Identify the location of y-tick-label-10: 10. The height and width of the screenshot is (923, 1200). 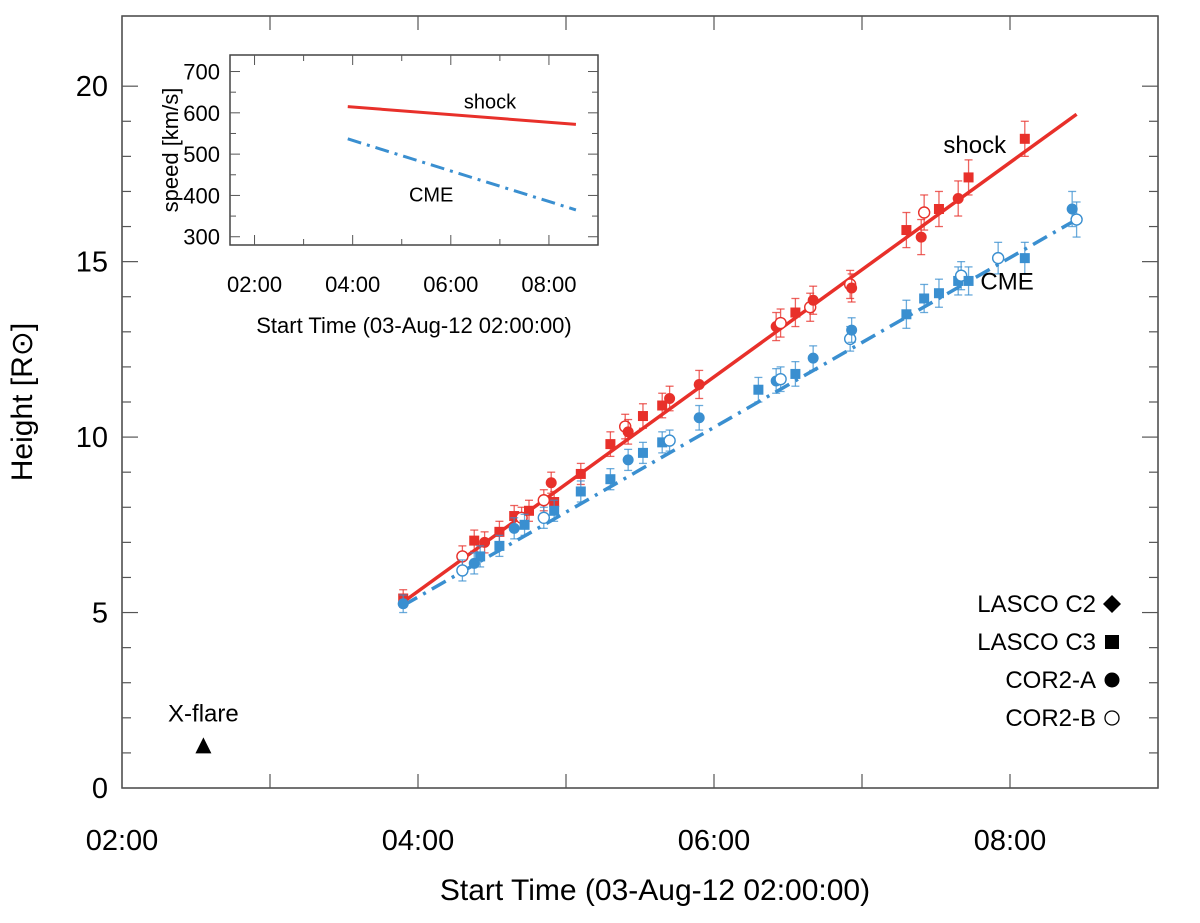
(92, 438).